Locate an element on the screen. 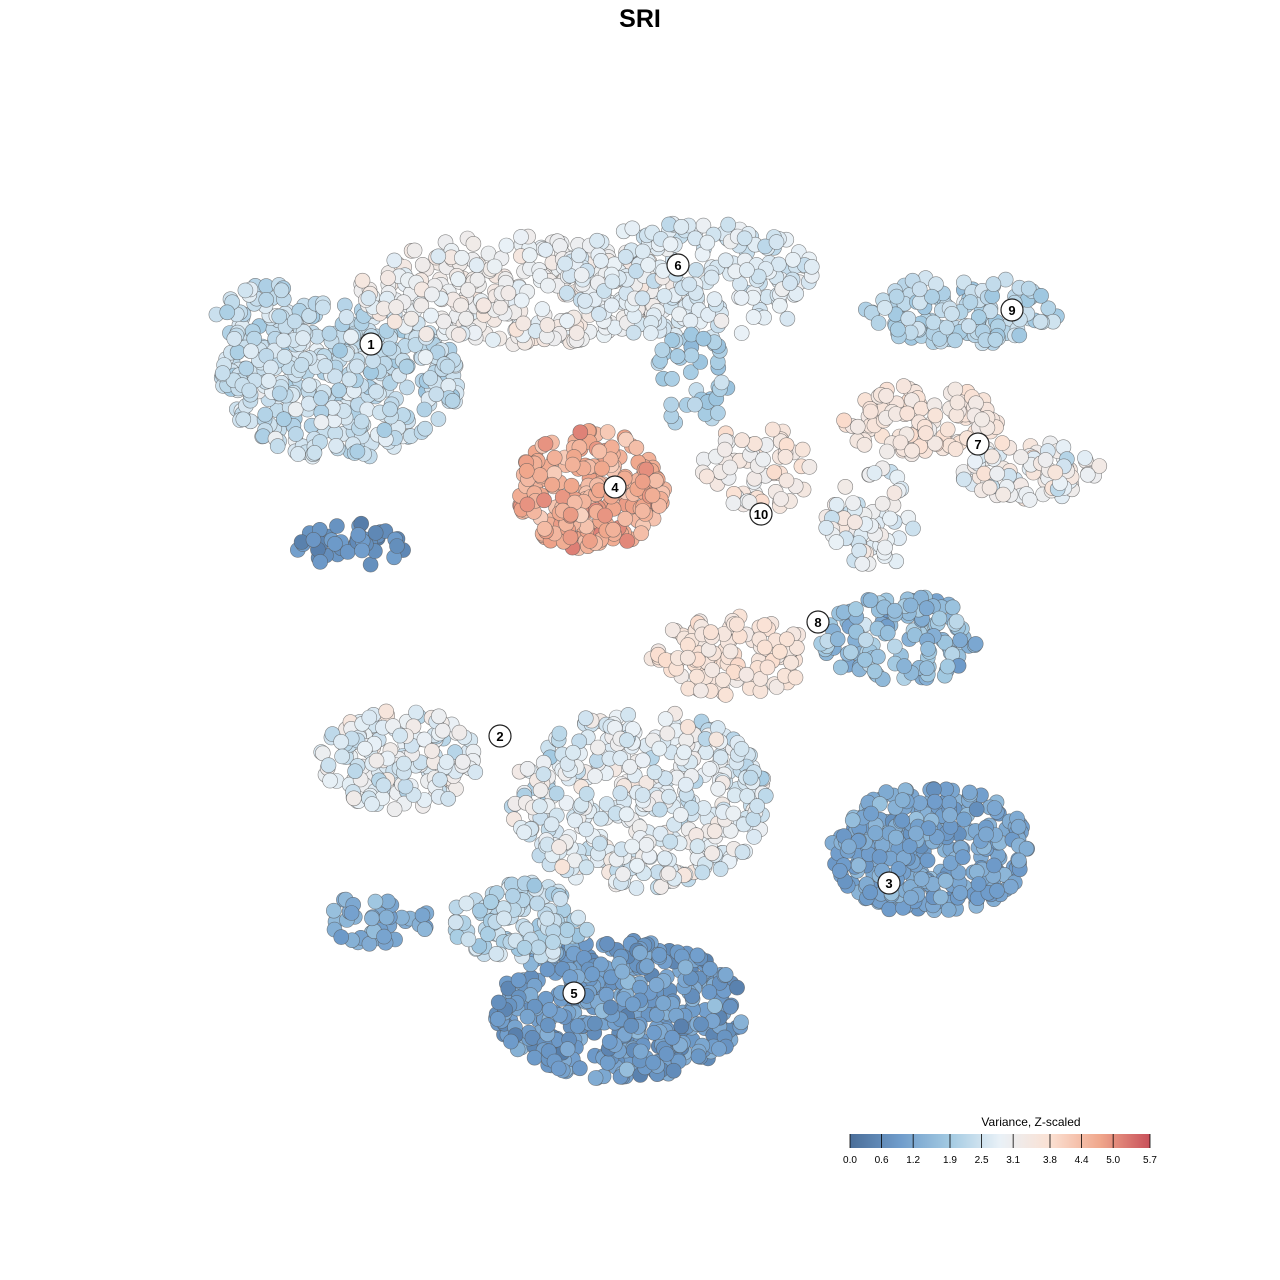  cluster-label-9: 9 is located at coordinates (1012, 310).